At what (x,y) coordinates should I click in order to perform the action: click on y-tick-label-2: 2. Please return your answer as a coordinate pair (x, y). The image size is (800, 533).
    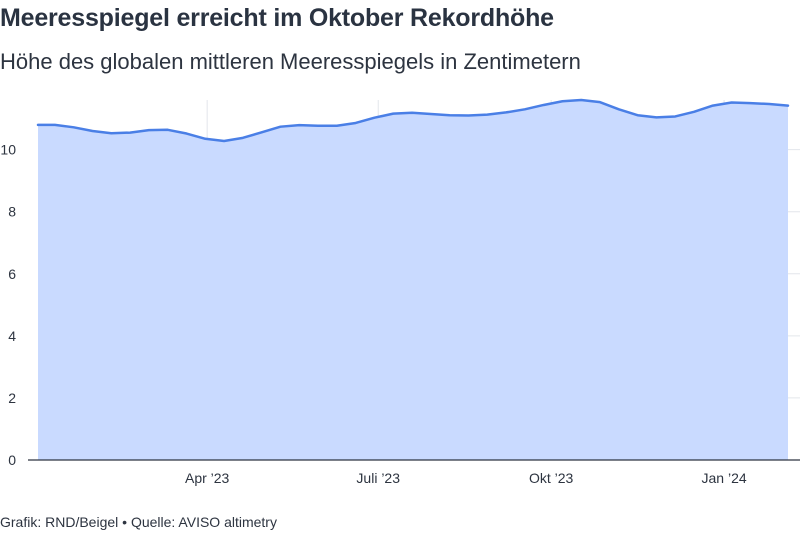
    Looking at the image, I should click on (12, 398).